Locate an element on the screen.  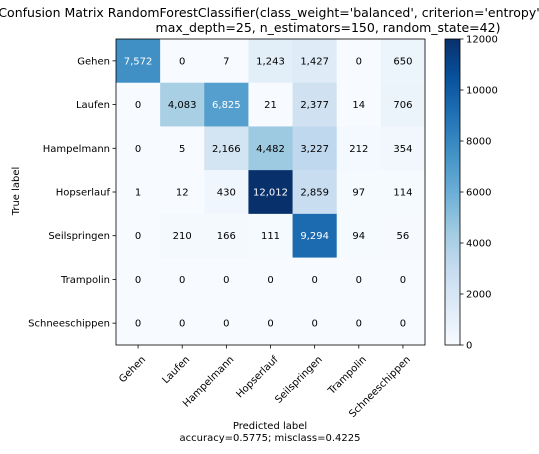
x-tick-label-laufen: Laufen is located at coordinates (176, 370).